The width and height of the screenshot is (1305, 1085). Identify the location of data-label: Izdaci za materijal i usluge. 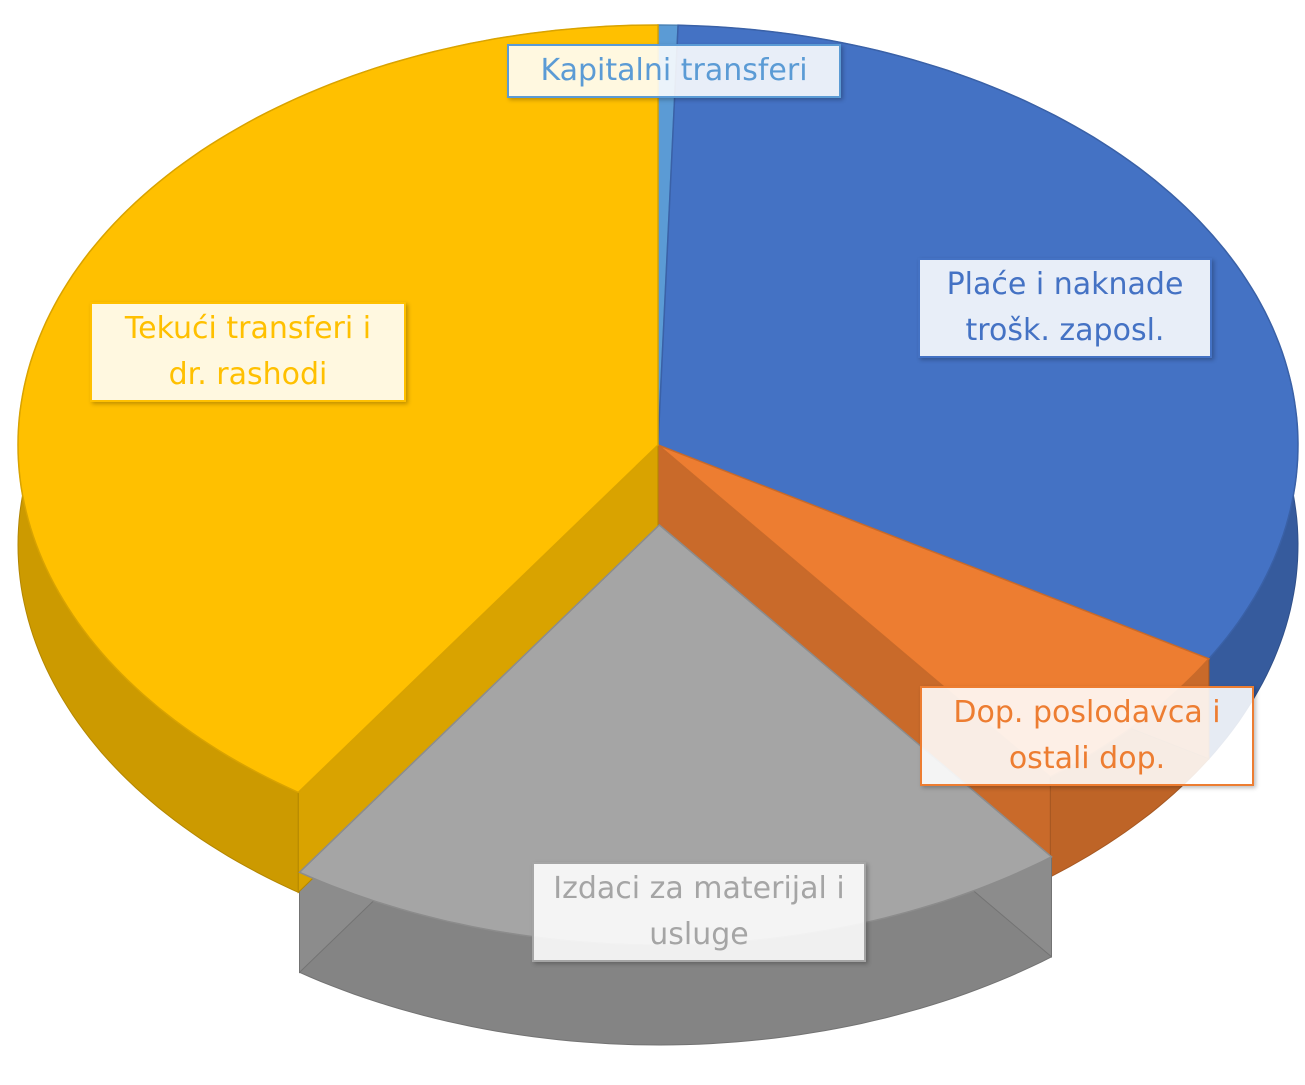
(699, 912).